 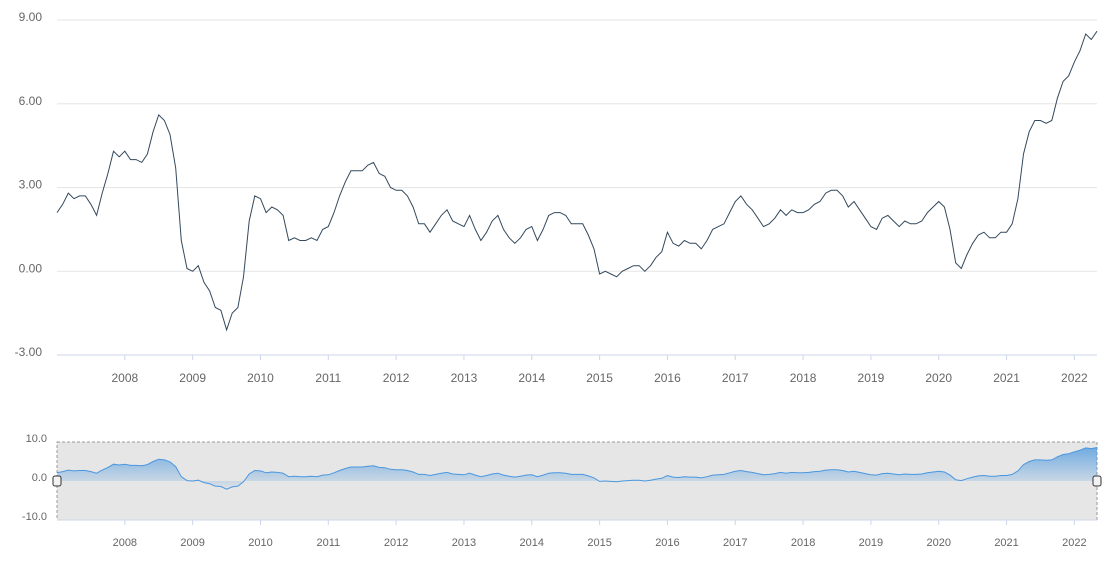 What do you see at coordinates (31, 17) in the screenshot?
I see `y-tick-label: 9.00` at bounding box center [31, 17].